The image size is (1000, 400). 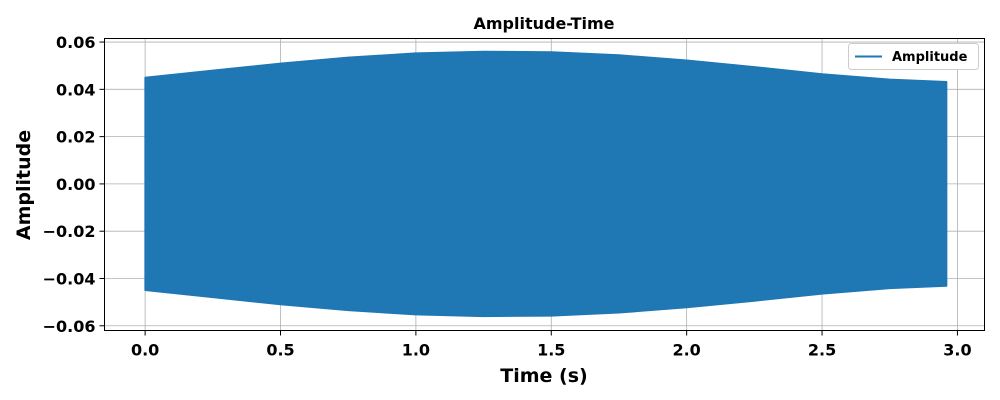 I want to click on y-tick-label: 0.06, so click(x=75, y=42).